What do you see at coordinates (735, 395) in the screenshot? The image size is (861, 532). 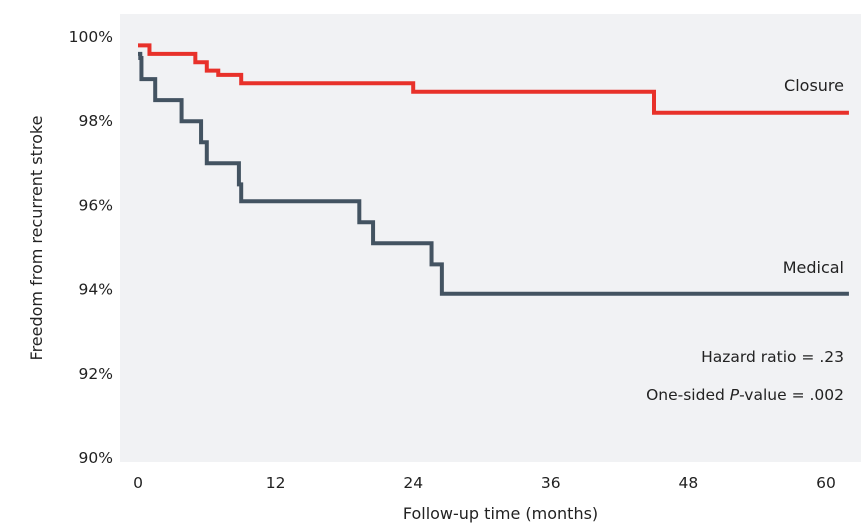 I see `p-value-italic-p: P` at bounding box center [735, 395].